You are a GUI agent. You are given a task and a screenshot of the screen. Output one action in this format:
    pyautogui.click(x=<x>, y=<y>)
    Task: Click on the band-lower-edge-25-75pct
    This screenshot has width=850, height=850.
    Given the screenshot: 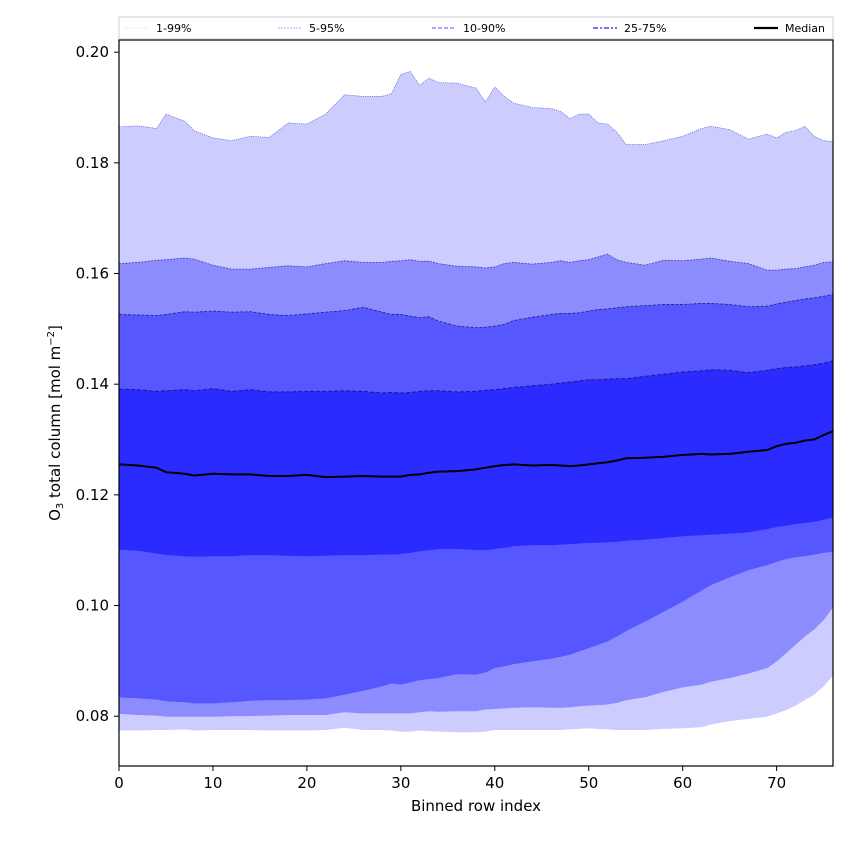 What is the action you would take?
    pyautogui.click(x=476, y=536)
    